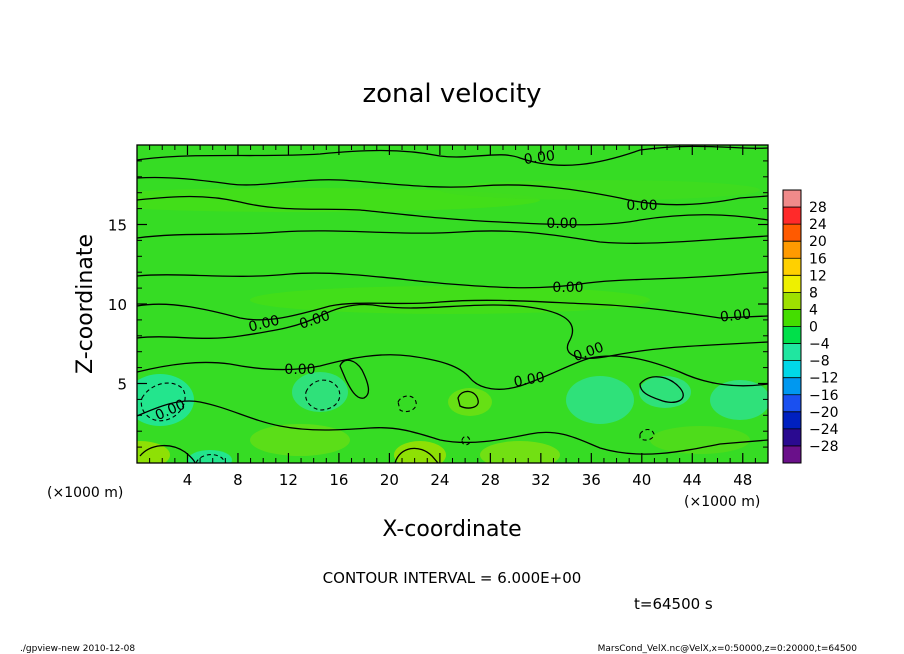 This screenshot has width=904, height=654. What do you see at coordinates (117, 305) in the screenshot?
I see `y-tick-label: 10` at bounding box center [117, 305].